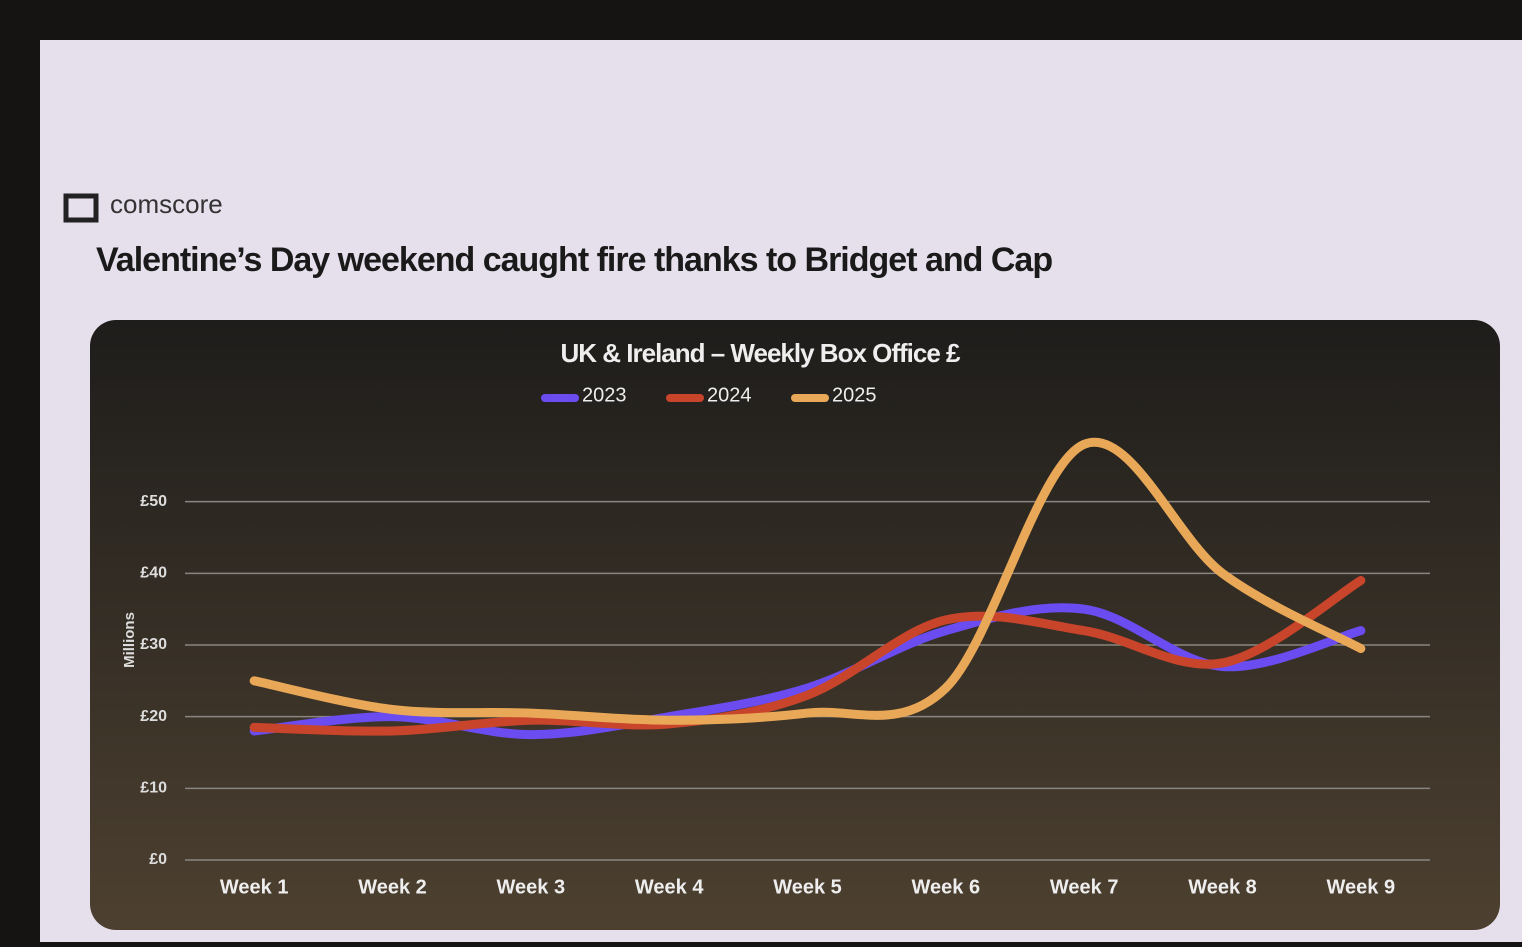 This screenshot has height=947, width=1522. I want to click on brand-logo, so click(81, 208).